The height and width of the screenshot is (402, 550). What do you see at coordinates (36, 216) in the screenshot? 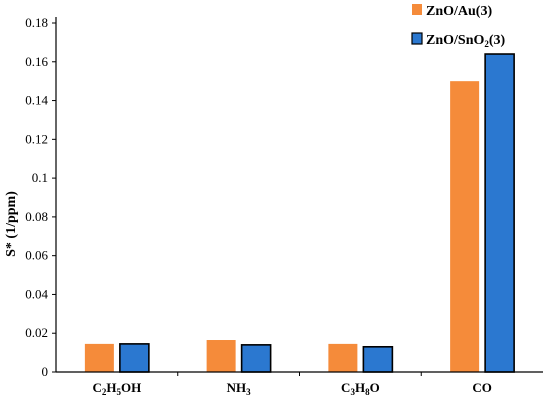
I see `y-tick-label: 0.08` at bounding box center [36, 216].